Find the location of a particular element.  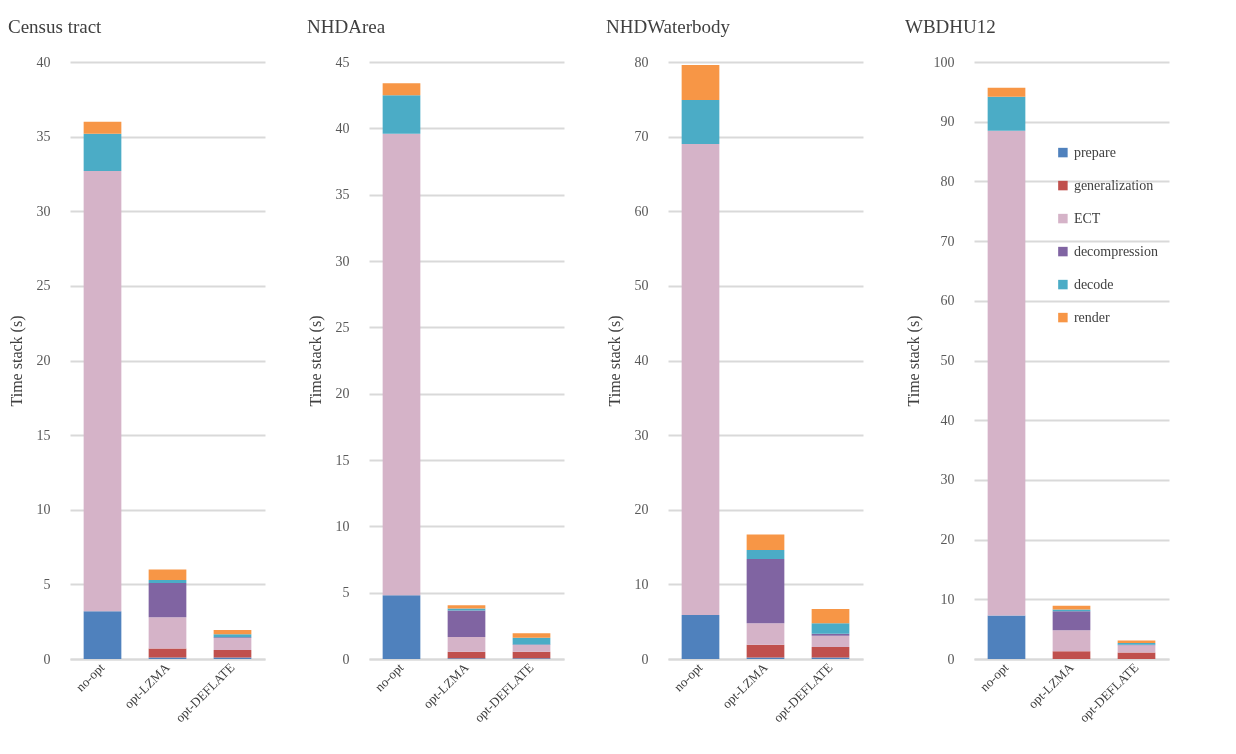

legend-label: decode is located at coordinates (1093, 284).